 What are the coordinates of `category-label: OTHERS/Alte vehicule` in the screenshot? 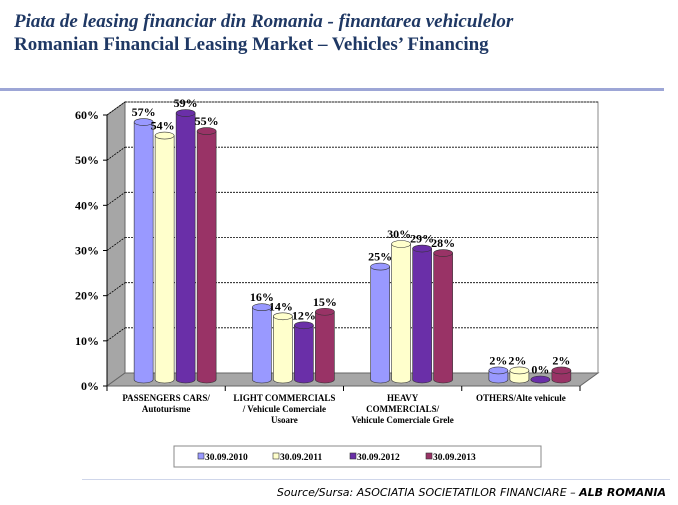 It's located at (521, 398).